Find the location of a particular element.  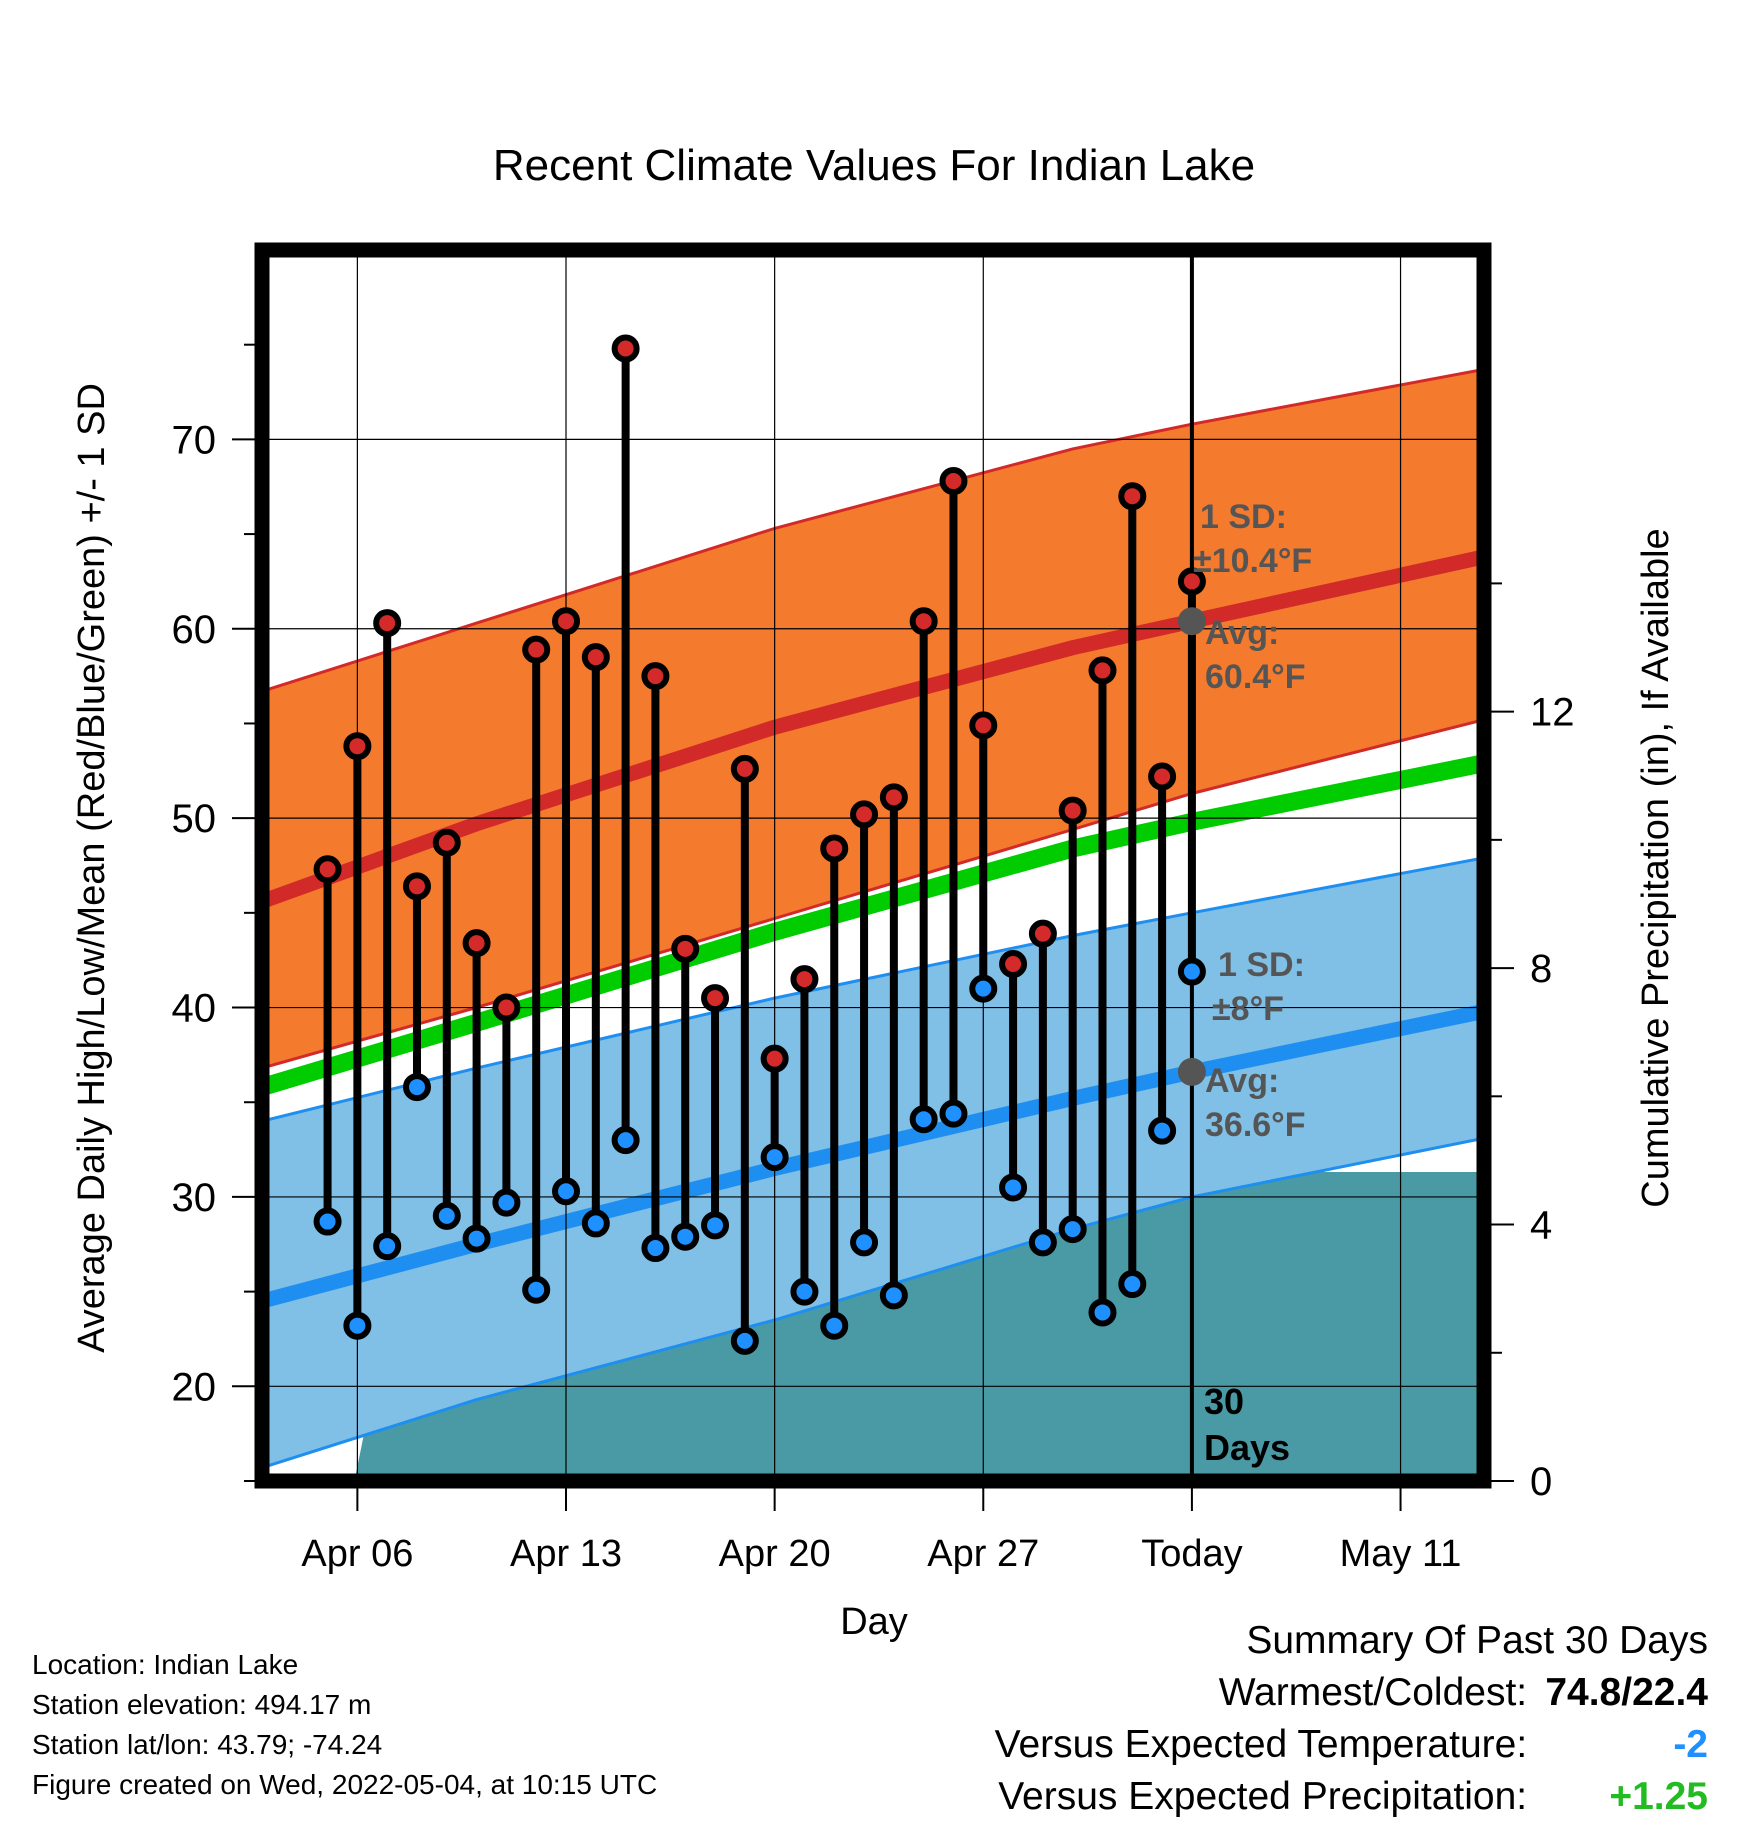

x-tick-label: Apr 06 is located at coordinates (357, 1554).